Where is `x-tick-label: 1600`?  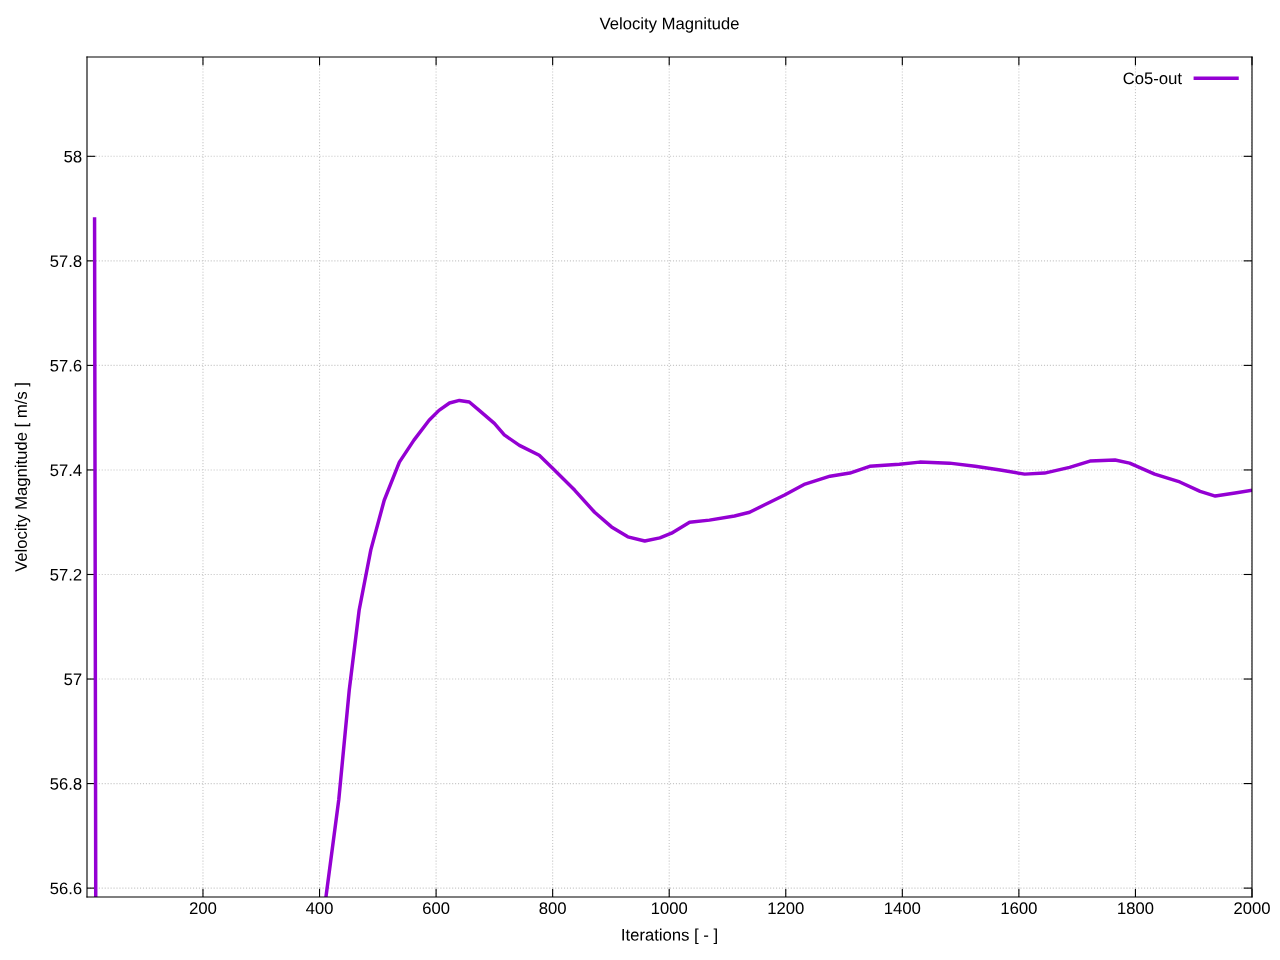 x-tick-label: 1600 is located at coordinates (1019, 908).